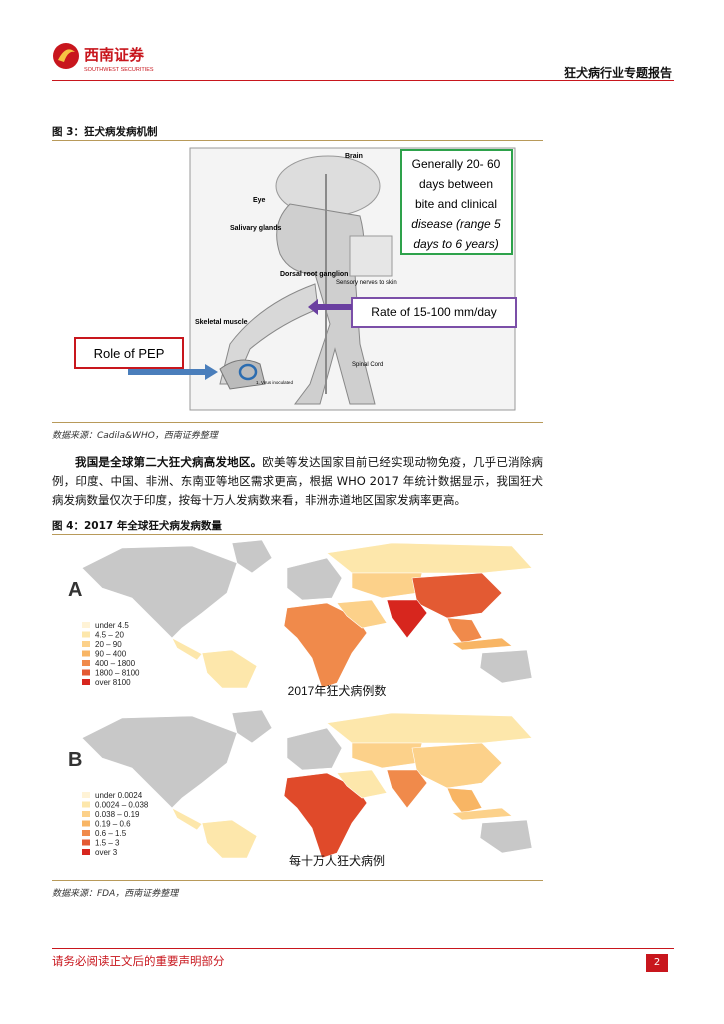 The height and width of the screenshot is (1024, 724). Describe the element at coordinates (314, 274) in the screenshot. I see `diagram-label: Dorsal root ganglion` at that location.